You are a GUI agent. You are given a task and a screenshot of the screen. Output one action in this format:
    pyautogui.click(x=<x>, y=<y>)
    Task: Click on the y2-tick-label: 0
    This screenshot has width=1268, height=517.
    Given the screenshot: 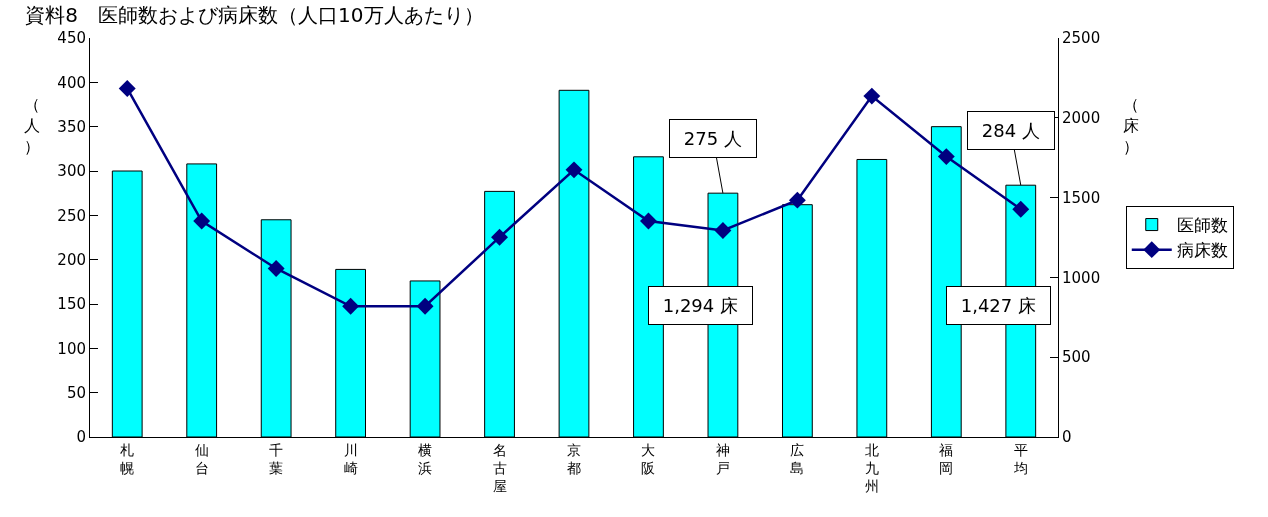 What is the action you would take?
    pyautogui.click(x=1067, y=437)
    